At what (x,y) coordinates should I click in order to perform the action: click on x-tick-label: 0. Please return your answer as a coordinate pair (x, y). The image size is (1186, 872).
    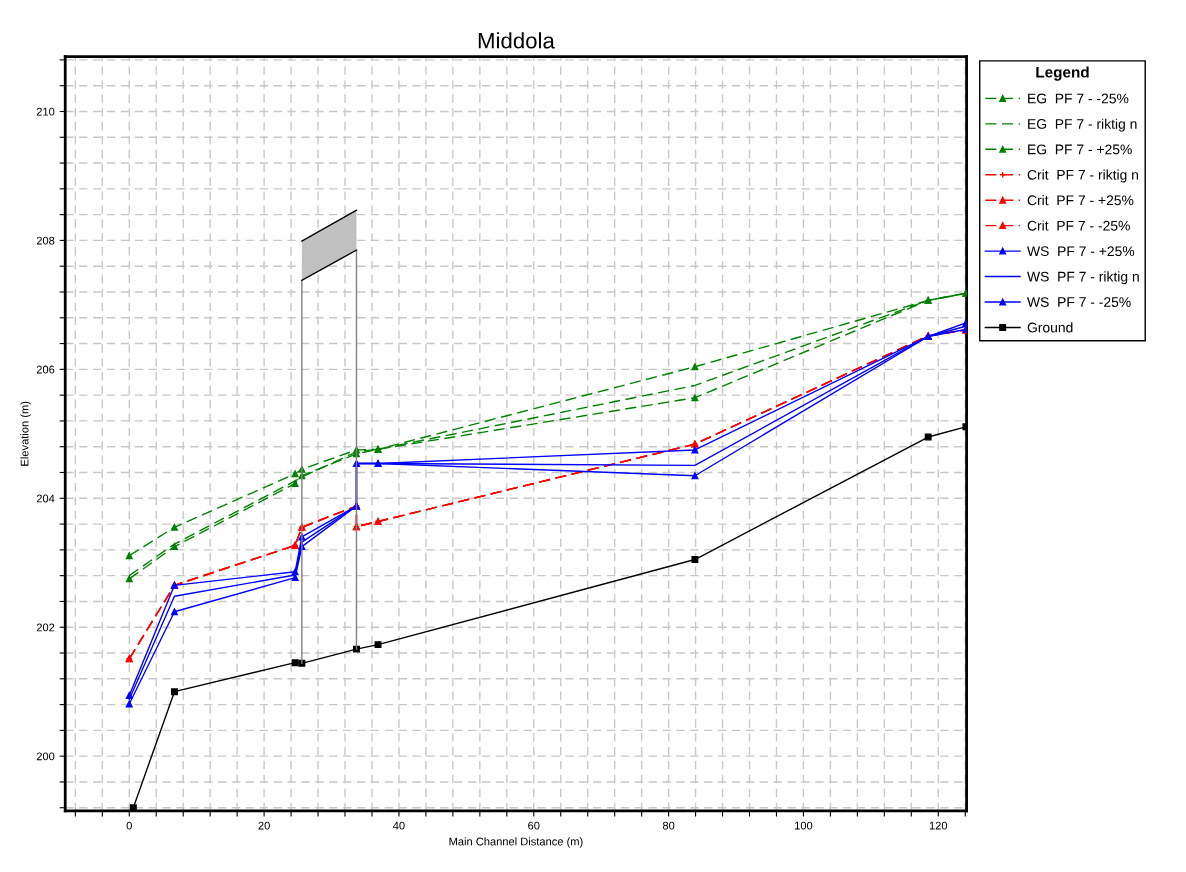
    Looking at the image, I should click on (129, 825).